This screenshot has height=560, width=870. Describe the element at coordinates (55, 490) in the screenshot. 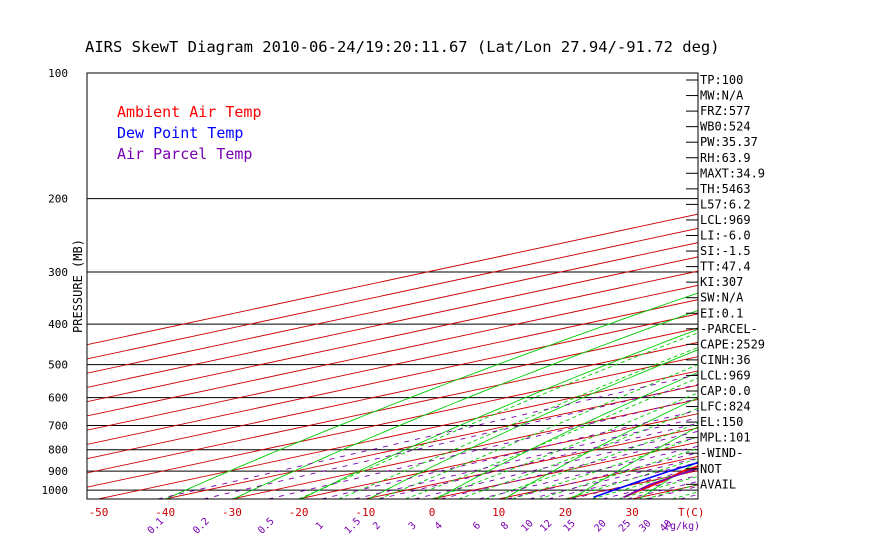

I see `pressure-tick-label-9: 1000` at that location.